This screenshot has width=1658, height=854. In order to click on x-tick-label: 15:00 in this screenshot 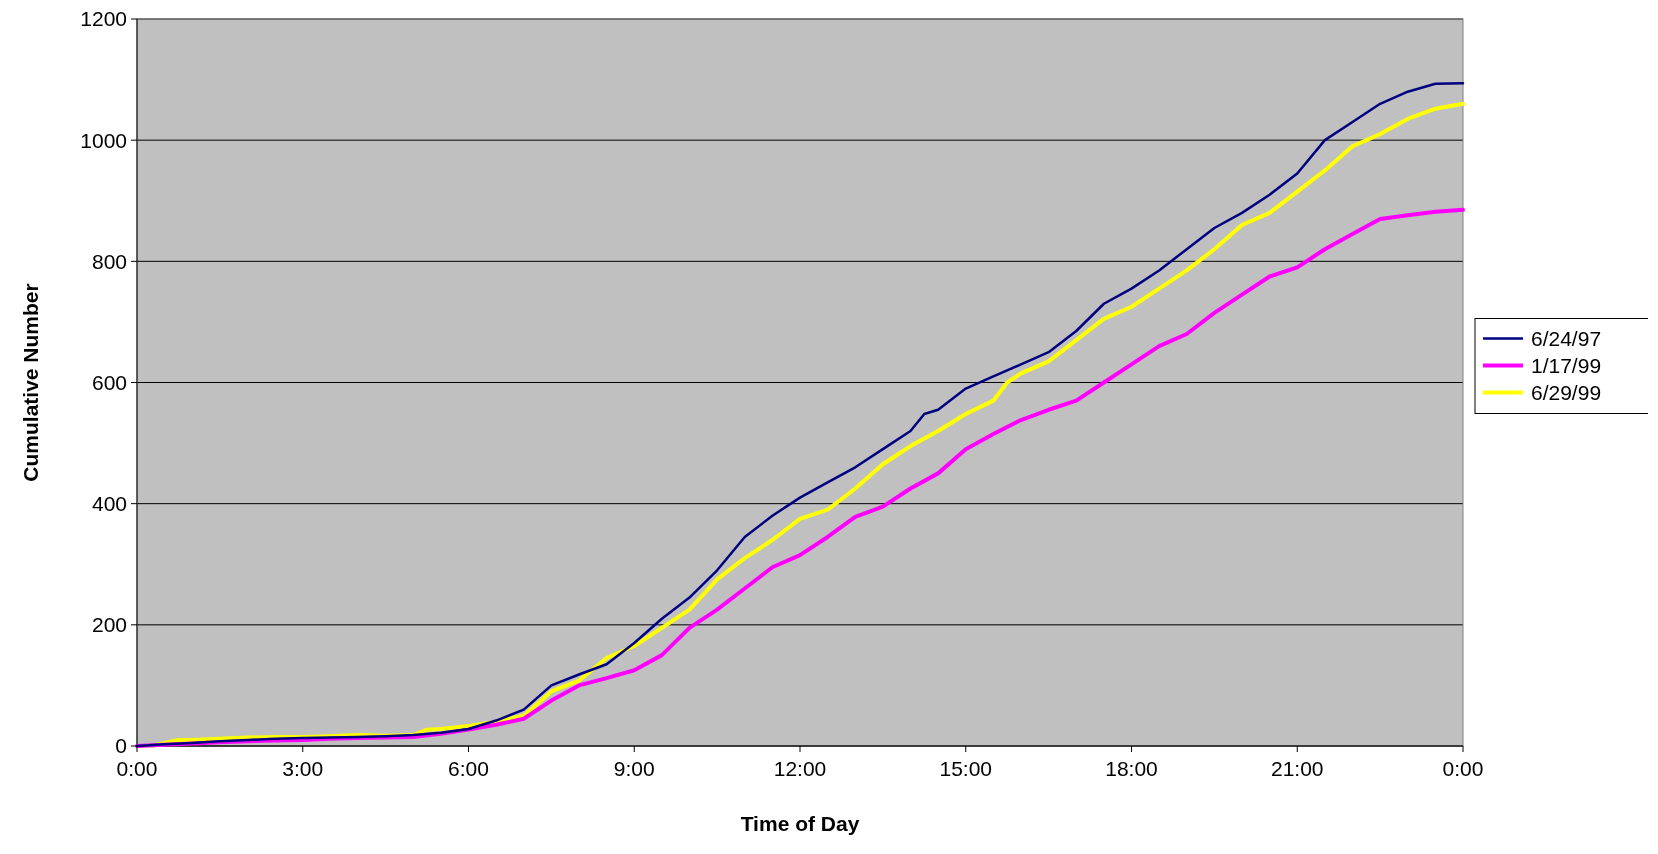, I will do `click(966, 768)`.